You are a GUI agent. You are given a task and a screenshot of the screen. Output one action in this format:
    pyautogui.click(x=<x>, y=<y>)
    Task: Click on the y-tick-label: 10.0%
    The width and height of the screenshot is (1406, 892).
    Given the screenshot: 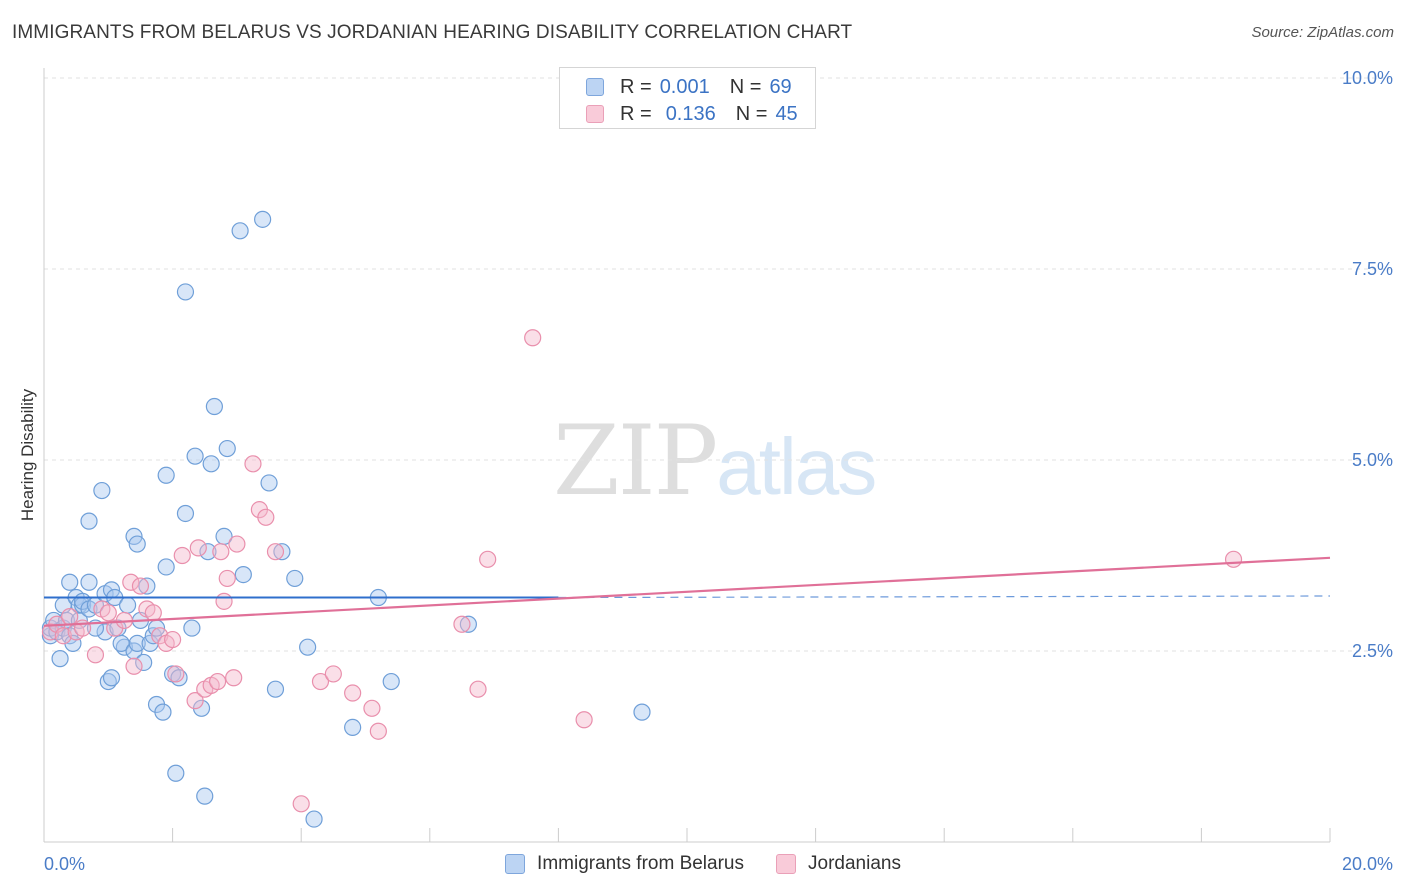 What is the action you would take?
    pyautogui.click(x=1367, y=78)
    